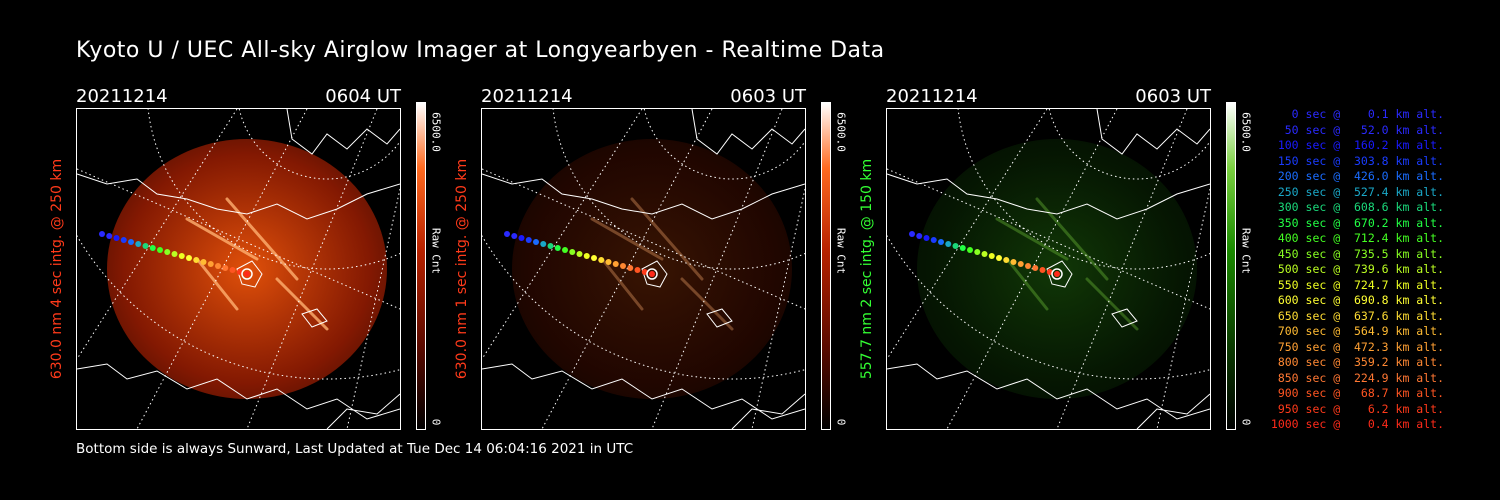 The image size is (1500, 500). Describe the element at coordinates (57, 269) in the screenshot. I see `panel-ylabel: 630.0 nm 4 sec intg. @ 250 km` at that location.